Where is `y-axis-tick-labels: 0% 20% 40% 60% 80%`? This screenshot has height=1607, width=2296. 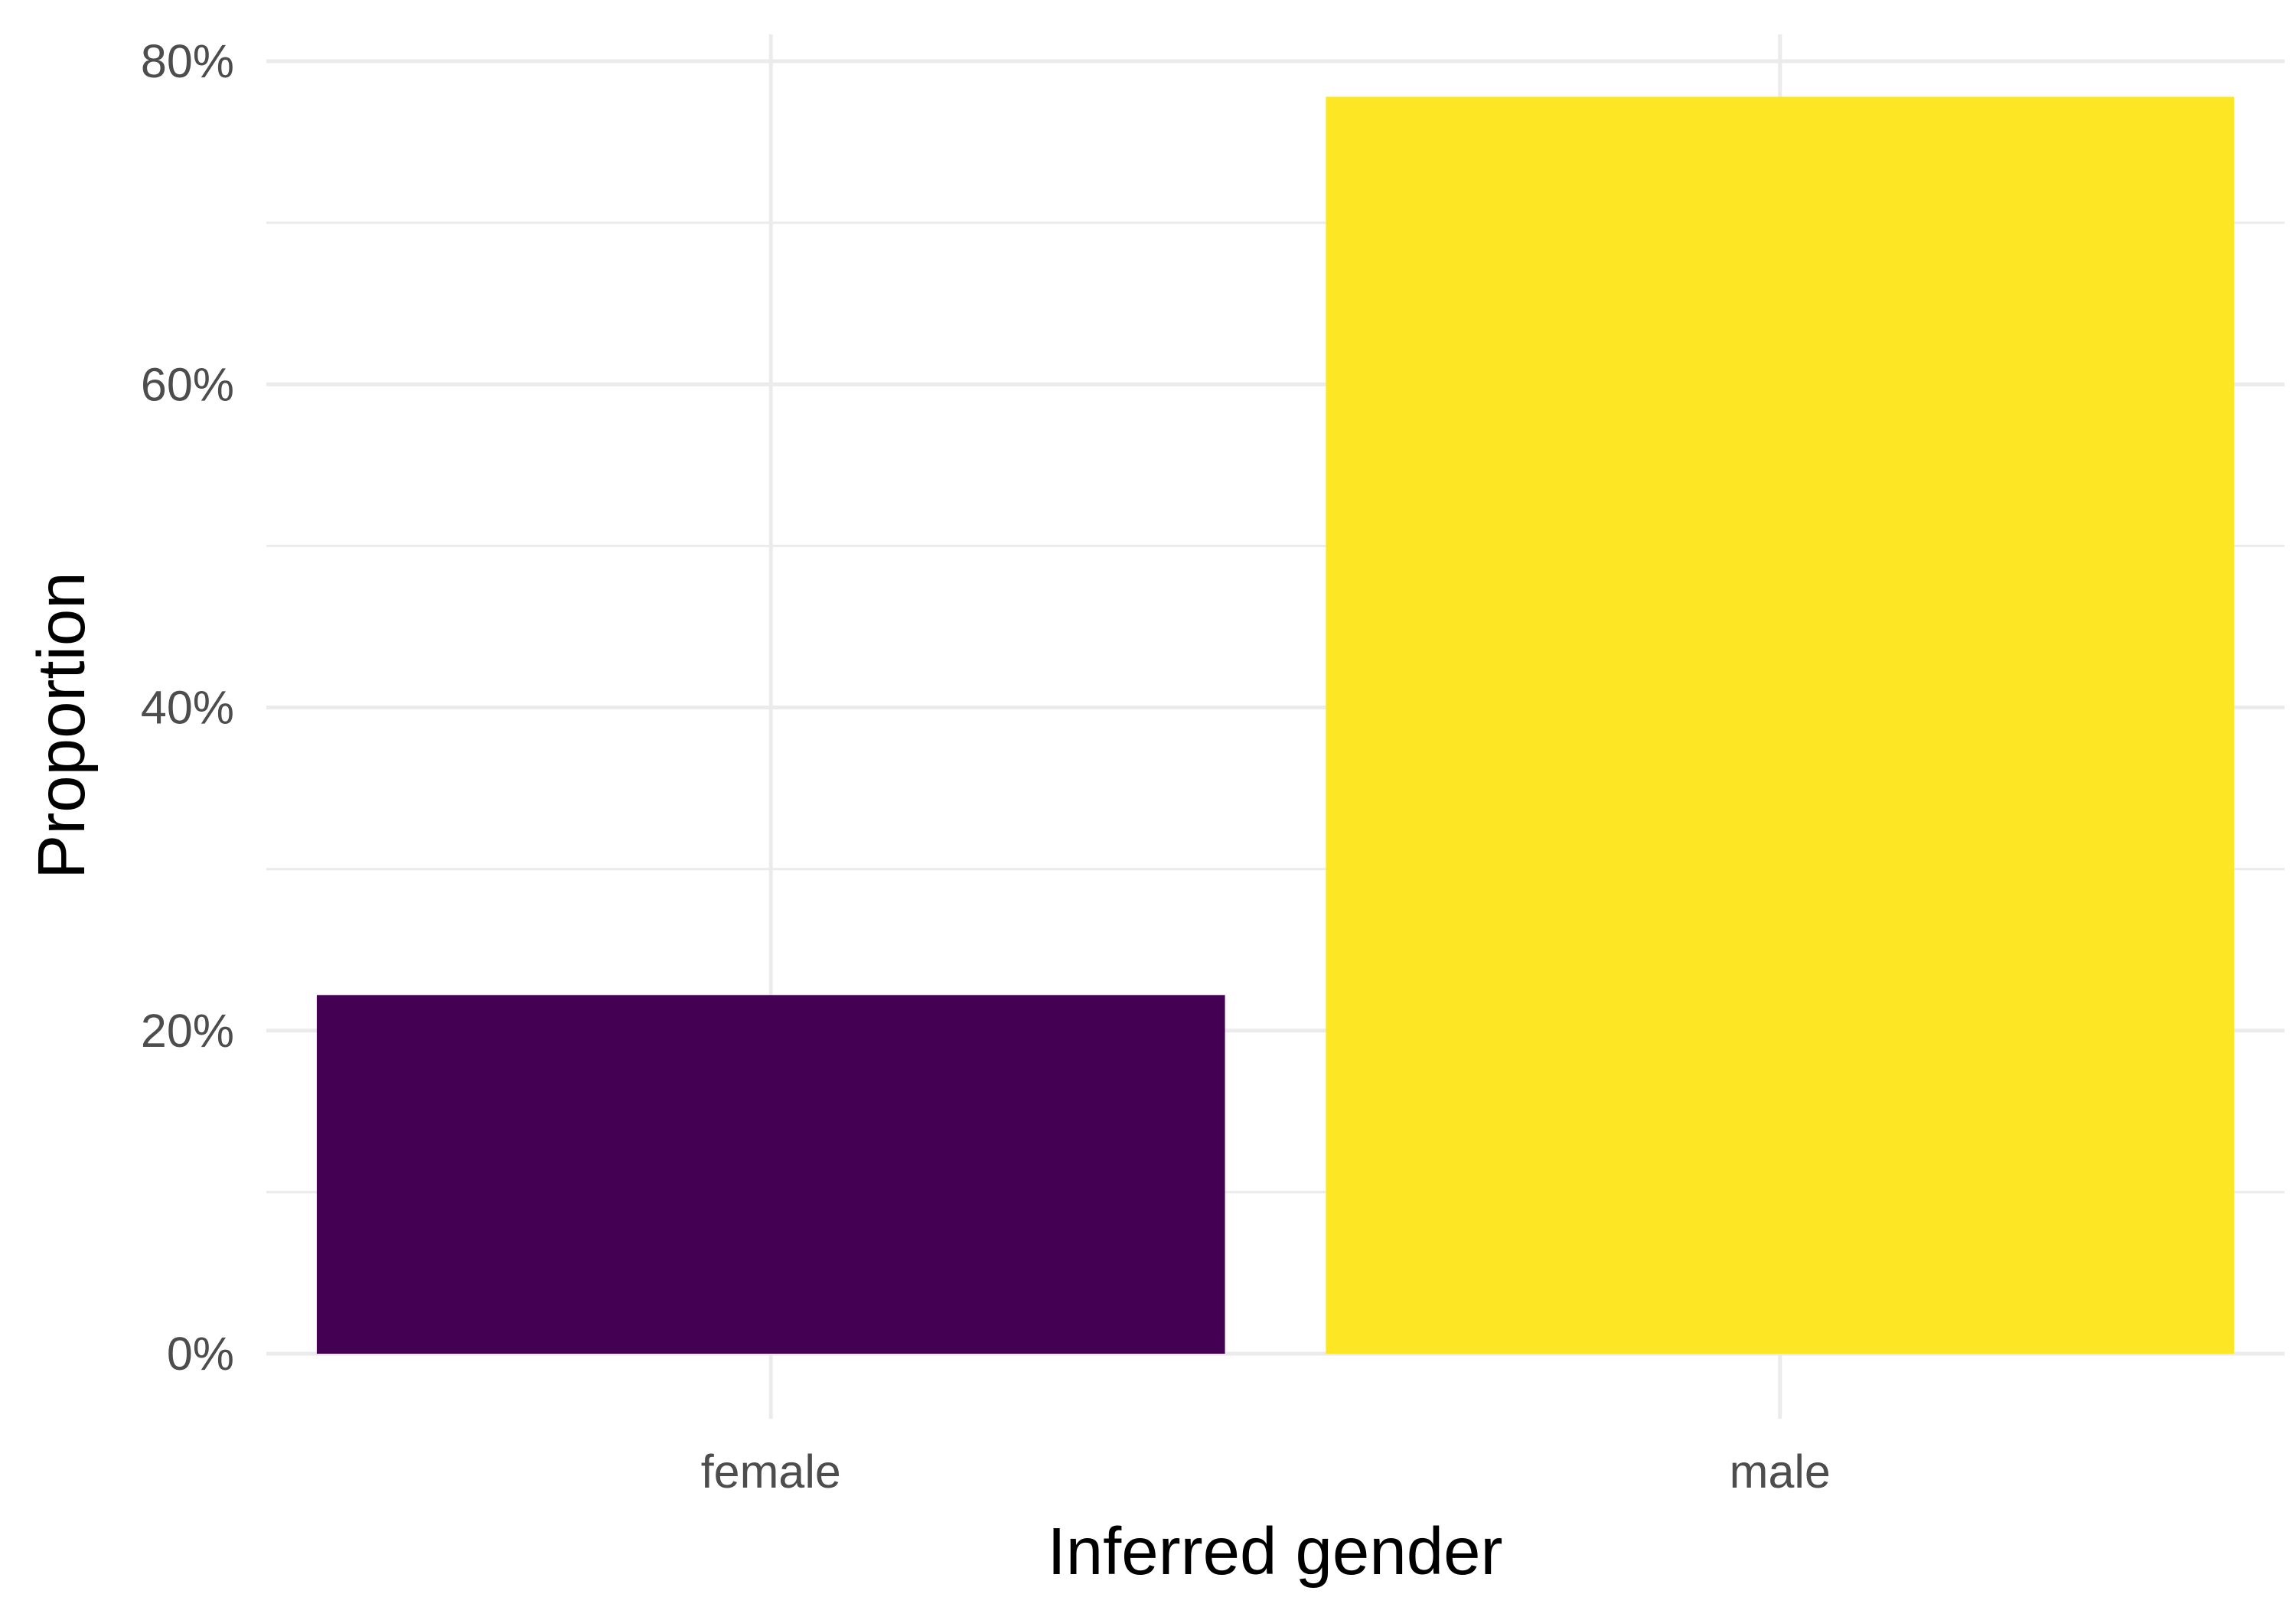
y-axis-tick-labels: 0% 20% 40% 60% 80% is located at coordinates (187, 707).